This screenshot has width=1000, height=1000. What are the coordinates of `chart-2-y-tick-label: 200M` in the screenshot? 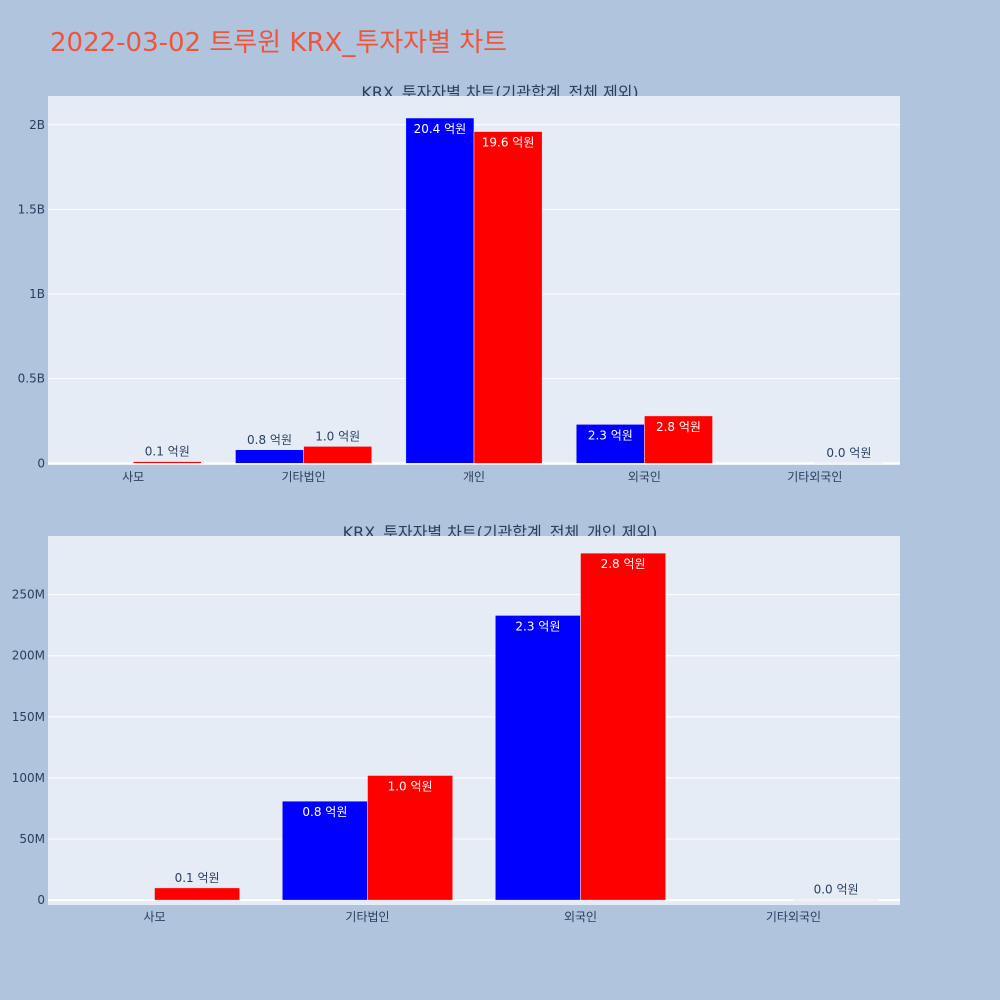 It's located at (28, 656).